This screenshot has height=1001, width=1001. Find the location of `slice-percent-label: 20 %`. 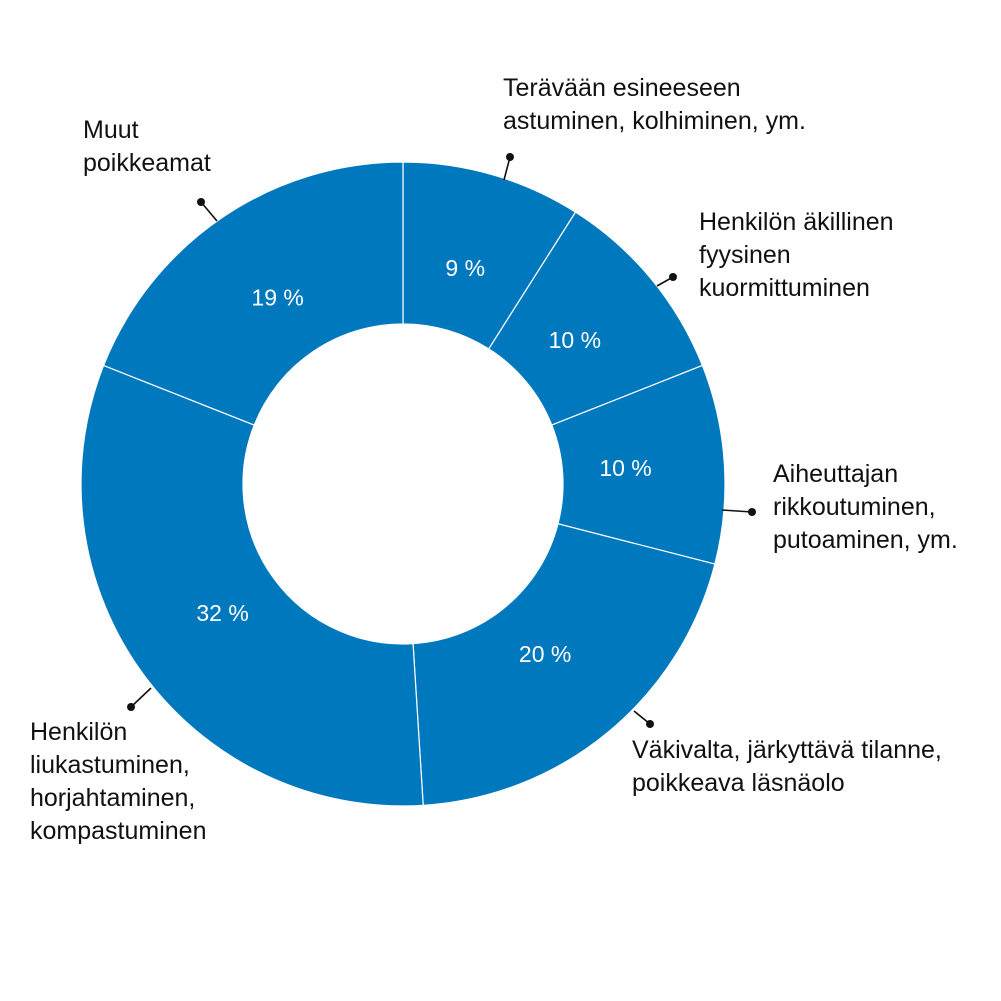

slice-percent-label: 20 % is located at coordinates (545, 654).